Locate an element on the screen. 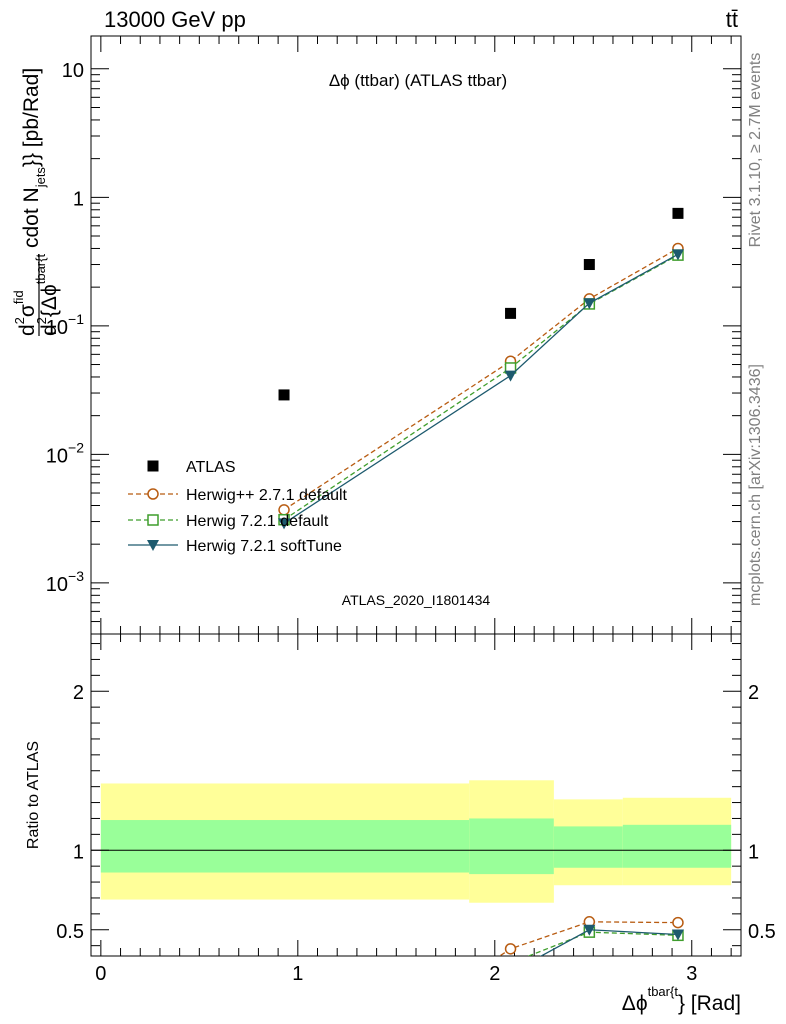 This screenshot has width=786, height=1024. top-ylabel-text: d2σfid is located at coordinates (25, 313).